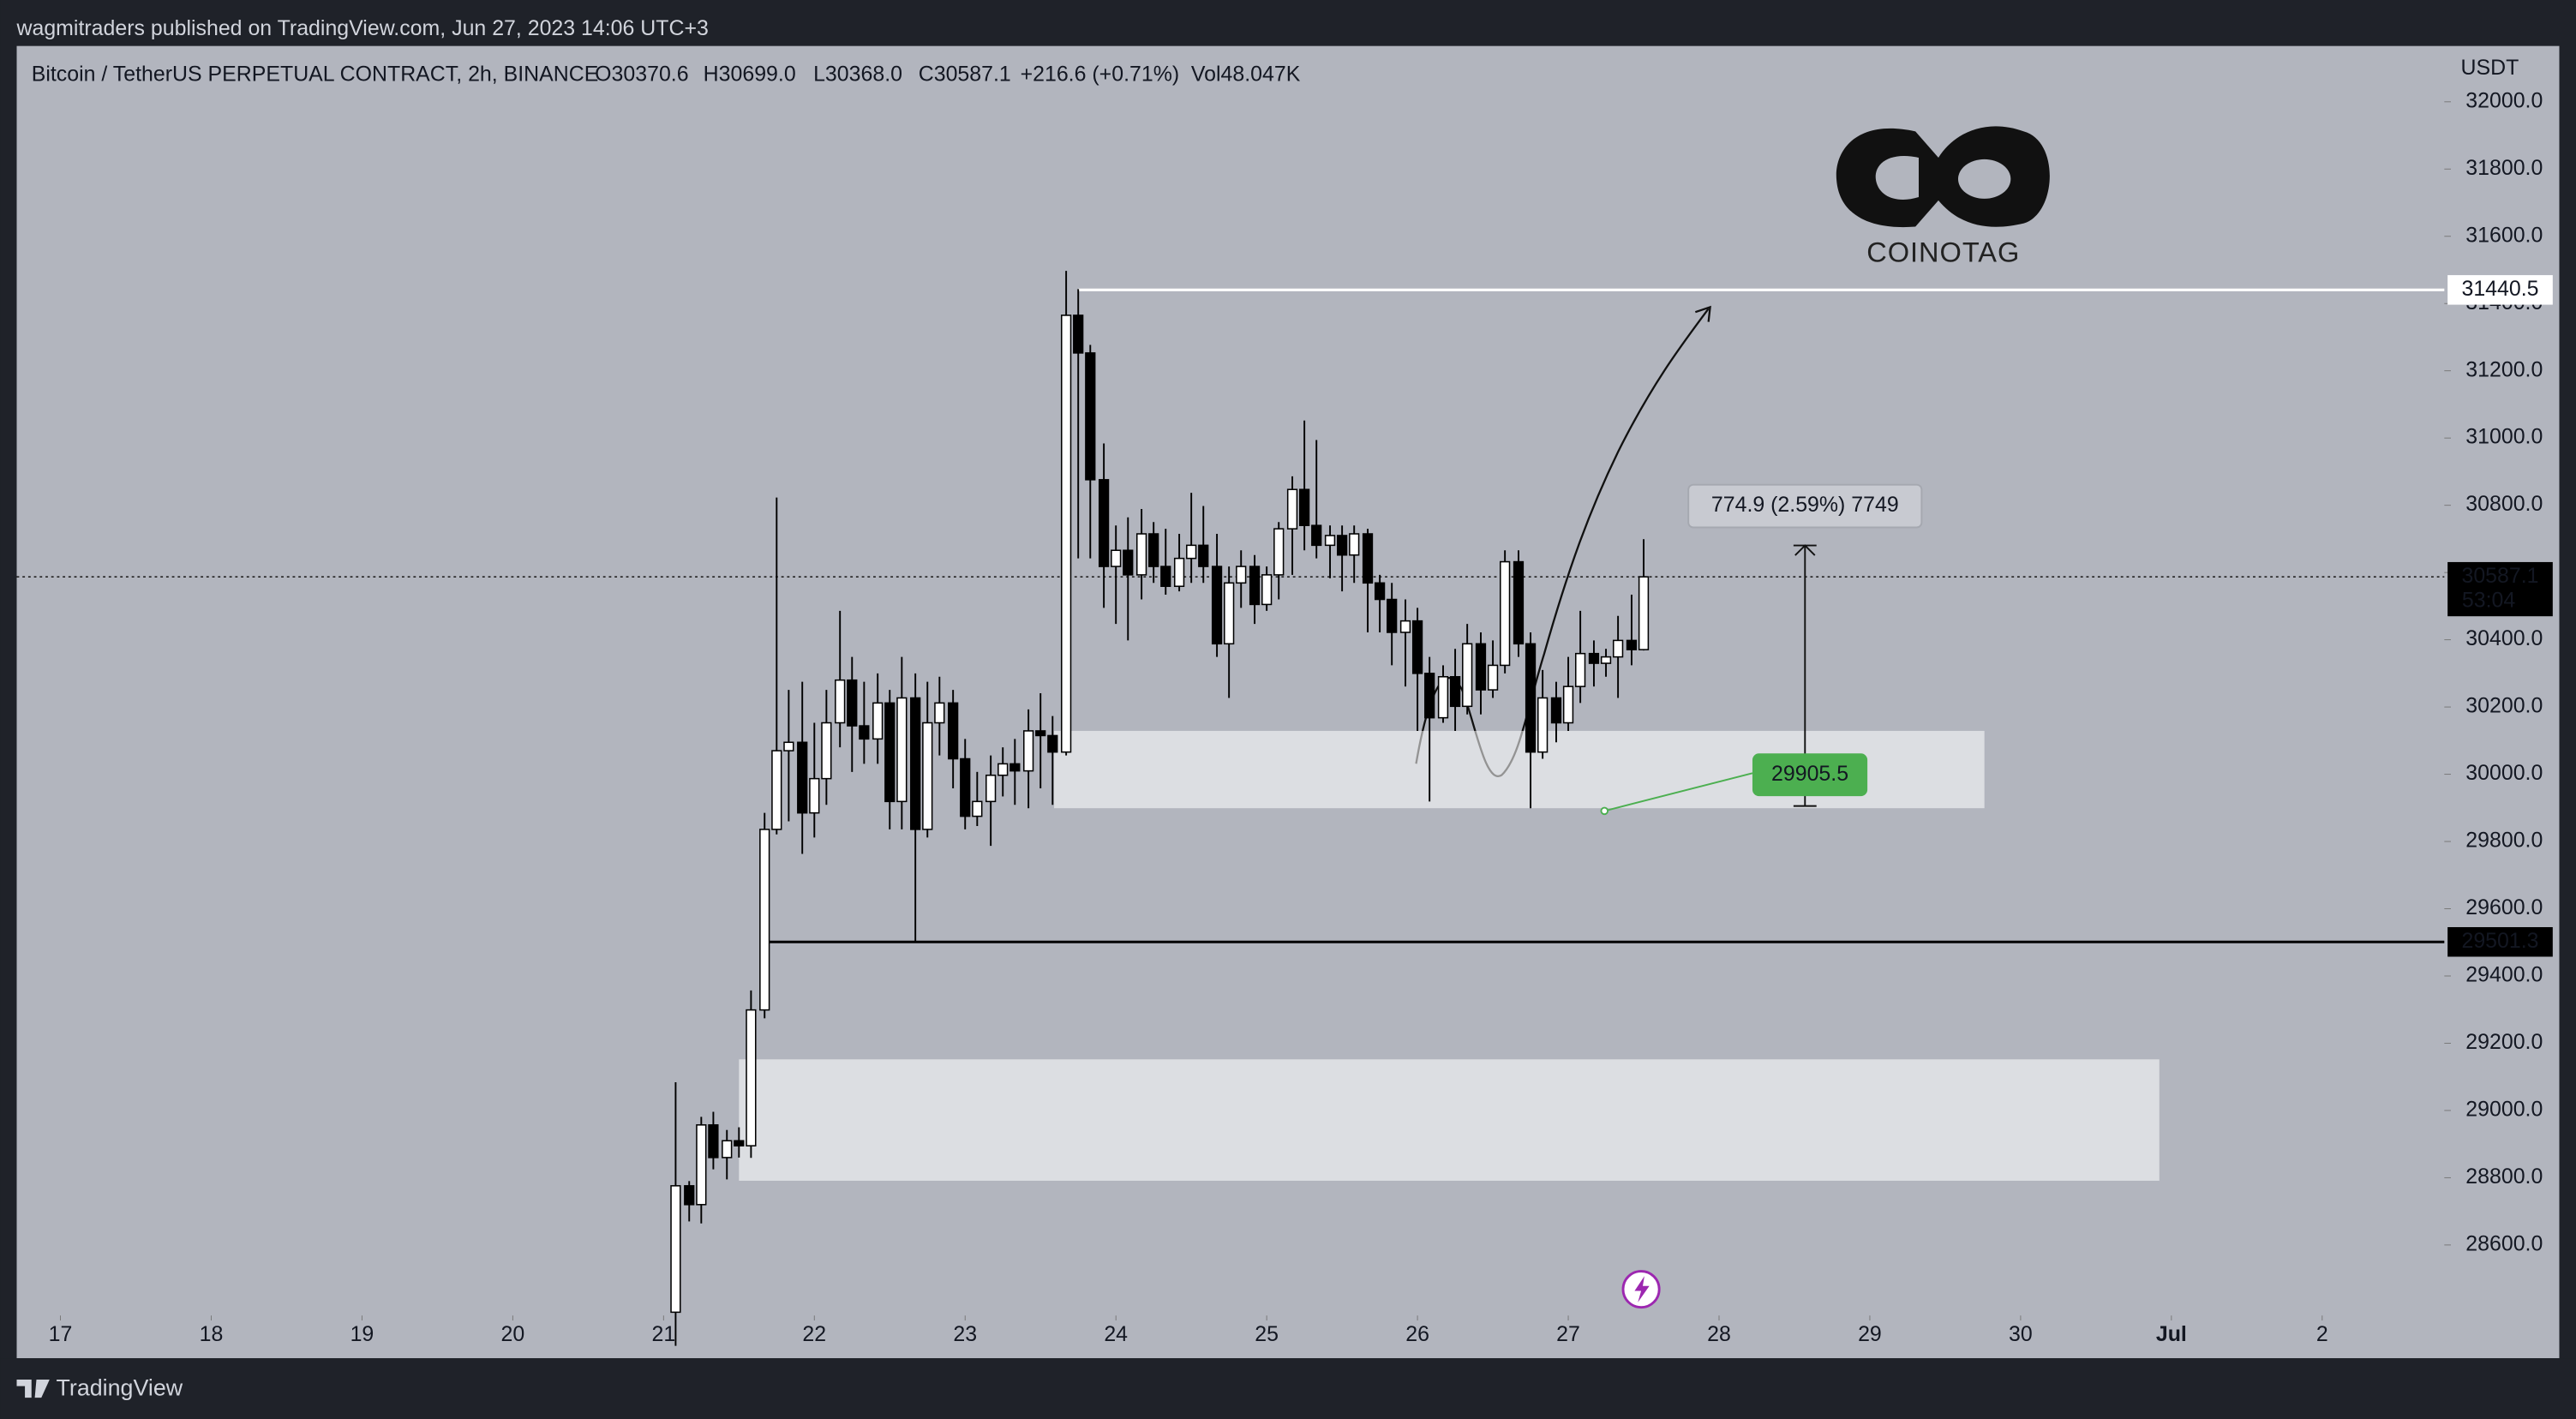 The height and width of the screenshot is (1419, 2576). What do you see at coordinates (1943, 252) in the screenshot?
I see `watermark-text: COINOTAG` at bounding box center [1943, 252].